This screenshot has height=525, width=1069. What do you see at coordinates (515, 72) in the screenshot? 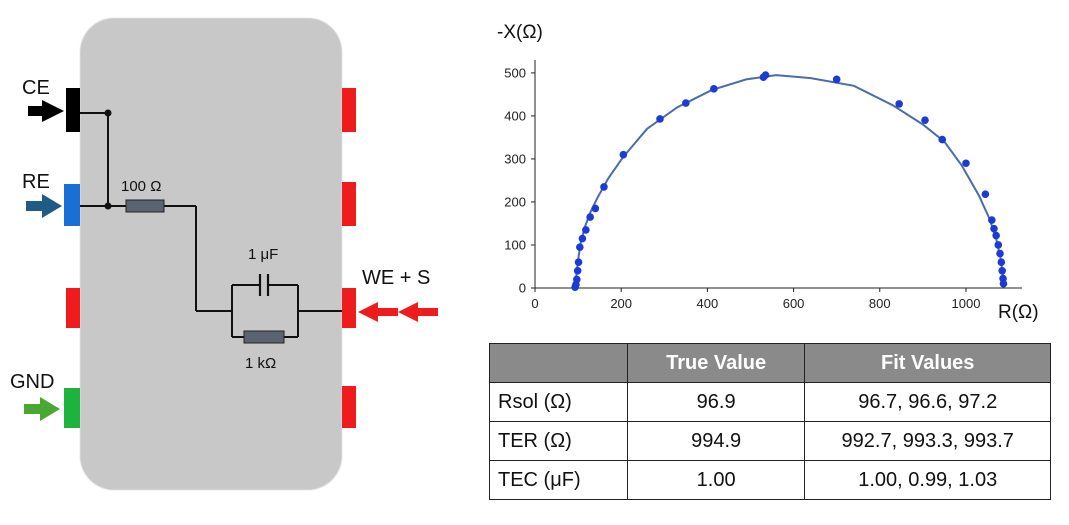
I see `y-tick-label: 500` at bounding box center [515, 72].